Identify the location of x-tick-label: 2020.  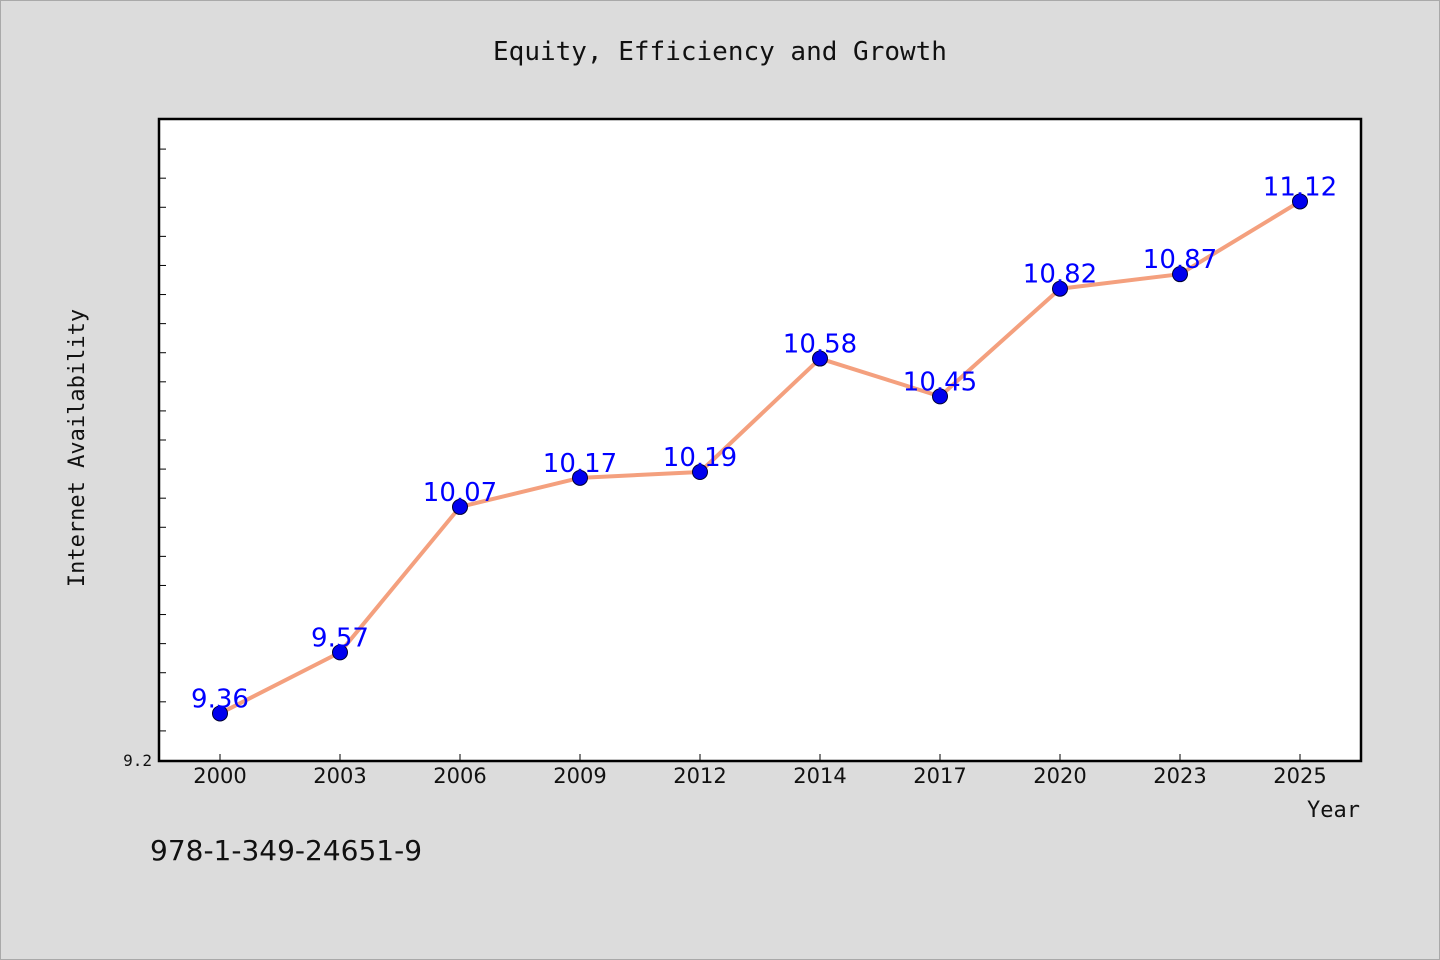
(1059, 776).